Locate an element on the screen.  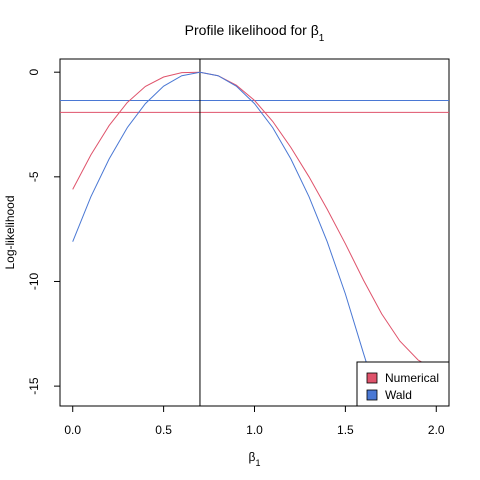
x-axis: 0.0 0.5 1.0 1.5 2.0 is located at coordinates (254, 421).